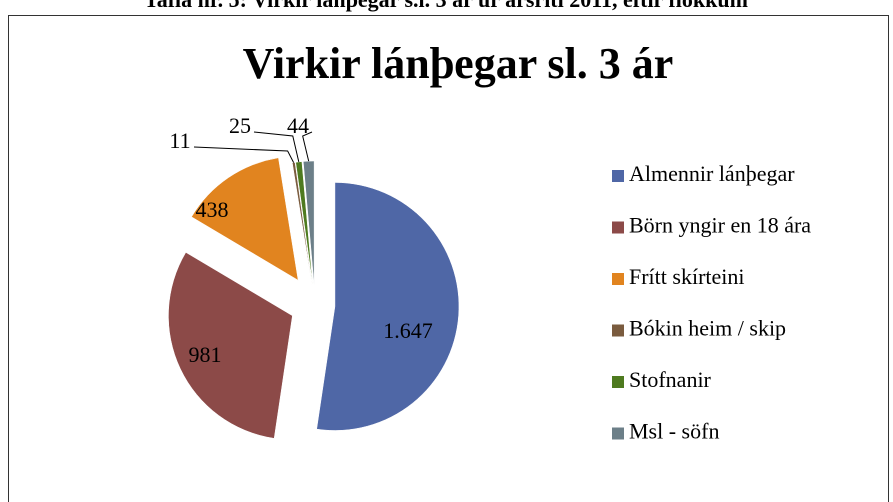 This screenshot has width=893, height=502. Describe the element at coordinates (458, 63) in the screenshot. I see `chart-title: Virkir lánþegar sl. 3 ár` at that location.